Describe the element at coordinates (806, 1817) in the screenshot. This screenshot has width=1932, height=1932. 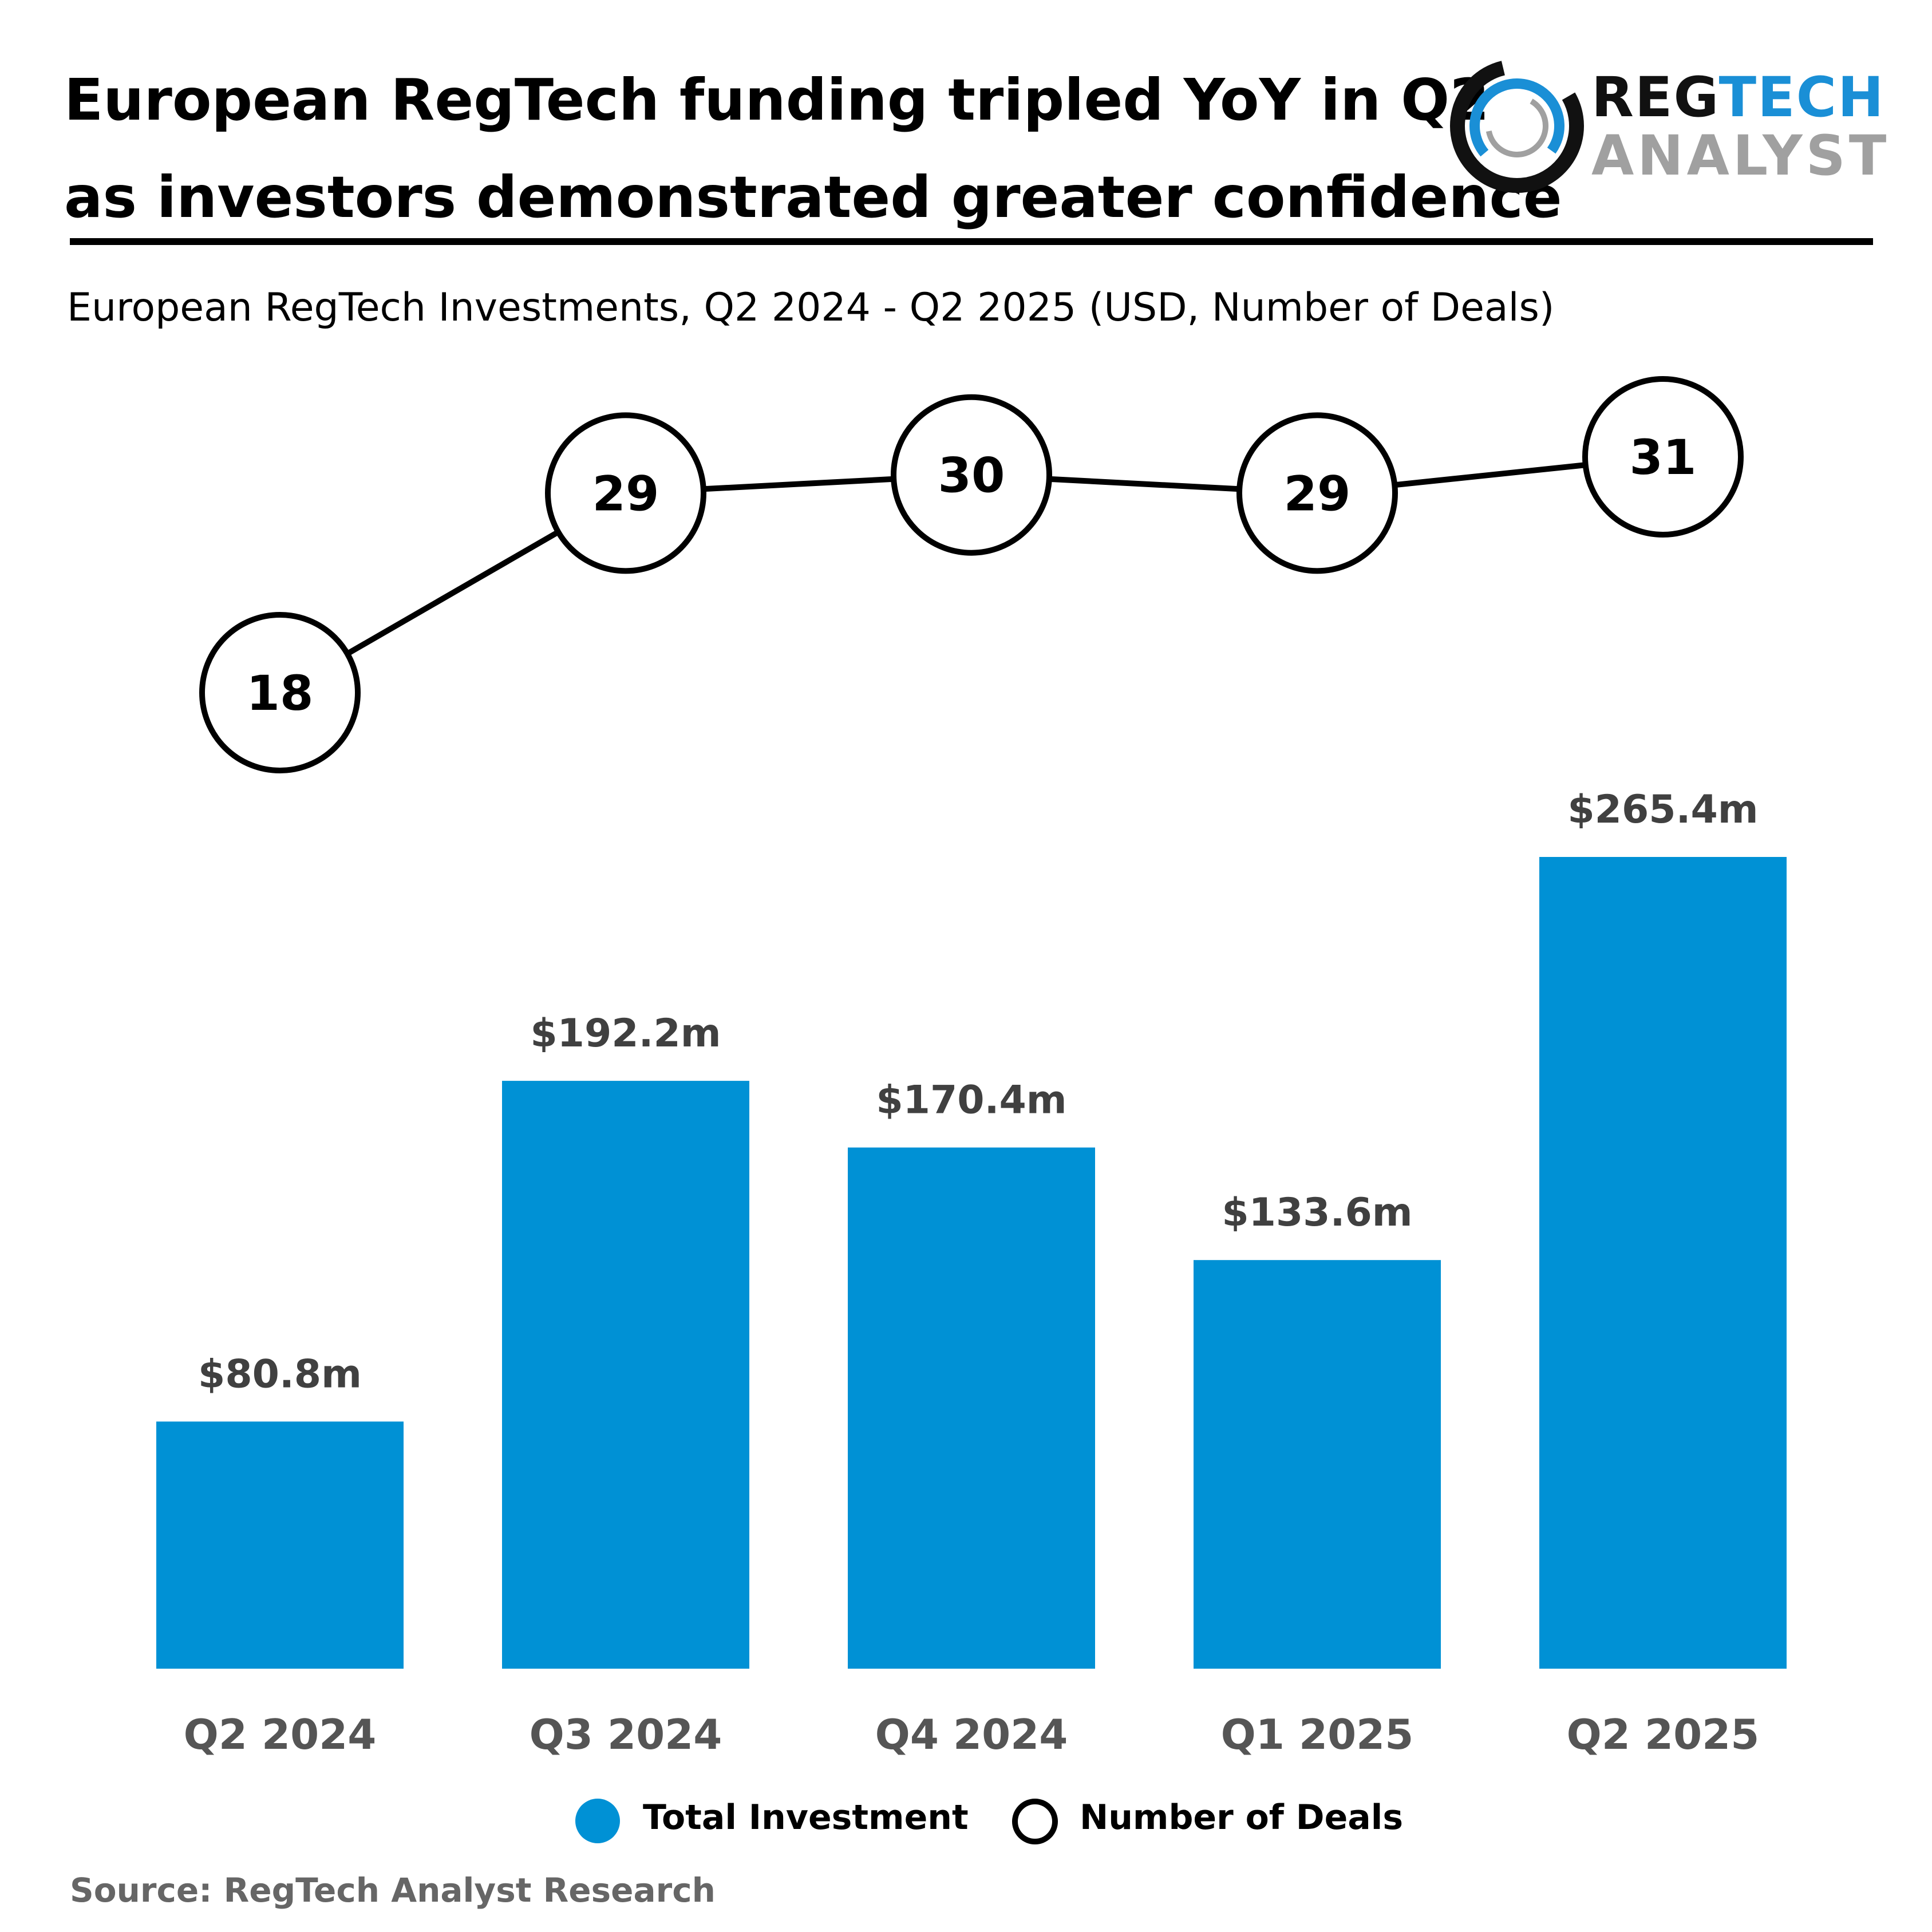
I see `legend-investment-label: Total Investment` at that location.